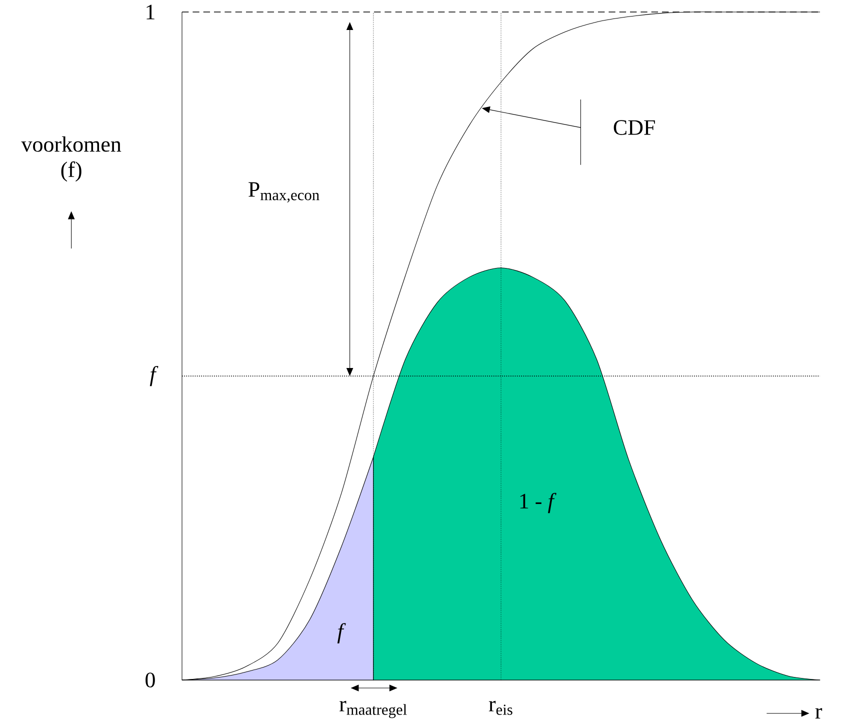 The height and width of the screenshot is (728, 860). What do you see at coordinates (538, 503) in the screenshot?
I see `annotation: 1 - f` at bounding box center [538, 503].